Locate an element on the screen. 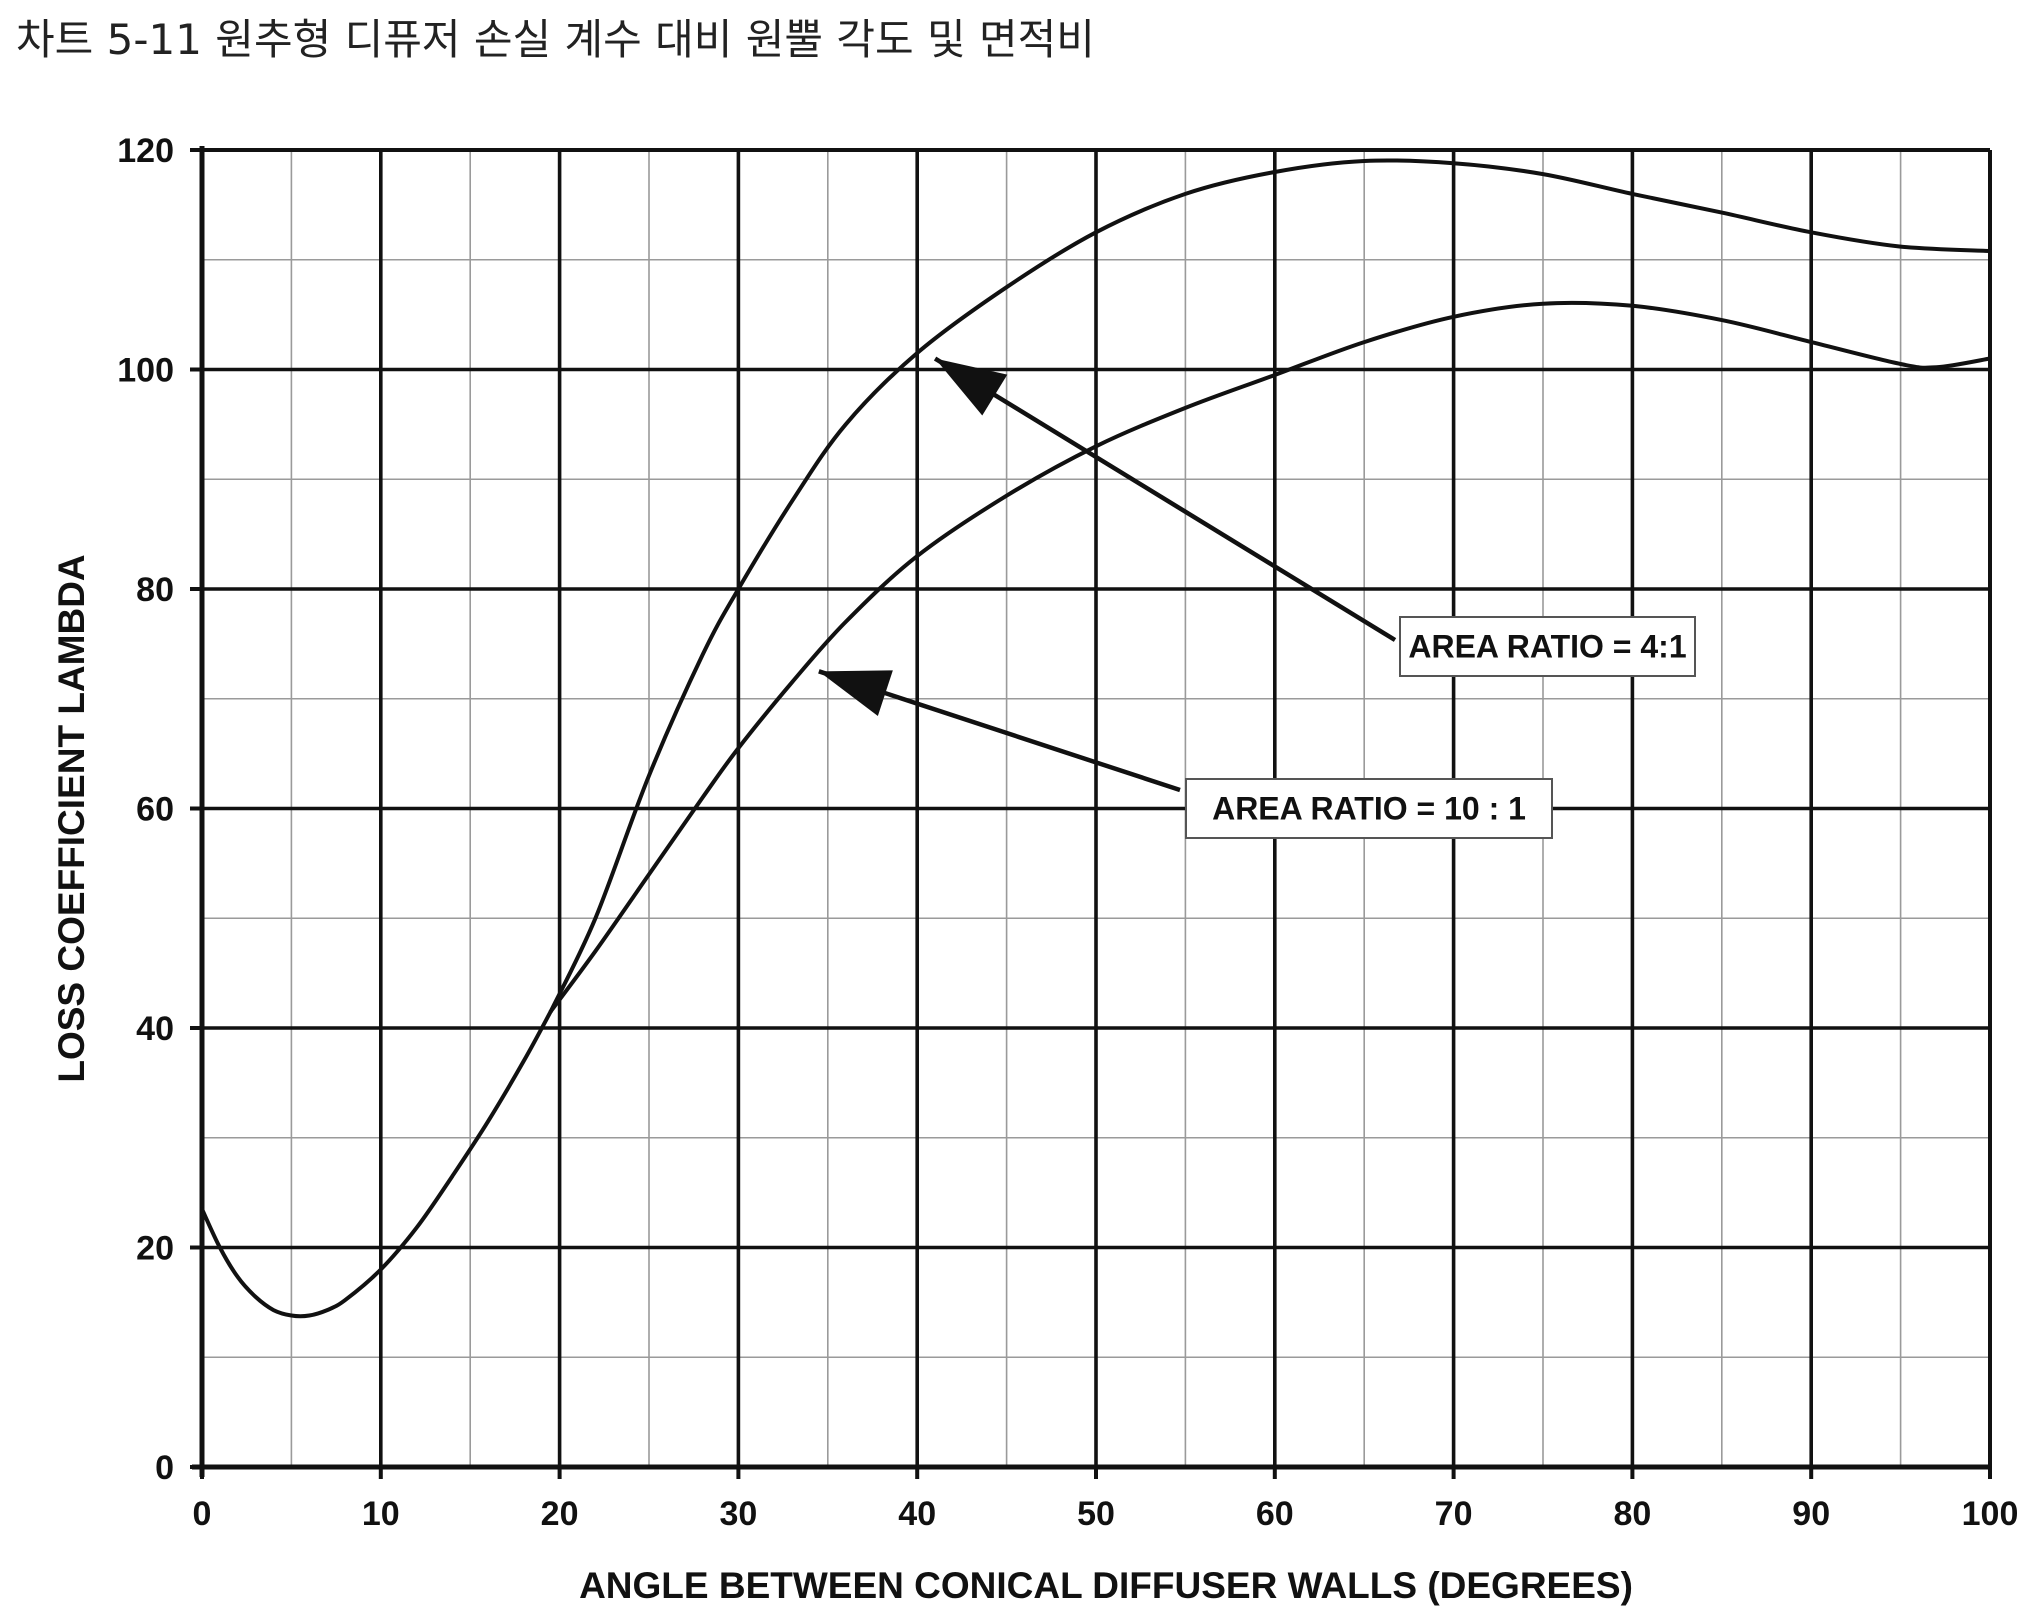 The height and width of the screenshot is (1618, 2043). annotations: AREA RATIO = 4:1 AREA RATIO = 10 : 1 is located at coordinates (1257, 597).